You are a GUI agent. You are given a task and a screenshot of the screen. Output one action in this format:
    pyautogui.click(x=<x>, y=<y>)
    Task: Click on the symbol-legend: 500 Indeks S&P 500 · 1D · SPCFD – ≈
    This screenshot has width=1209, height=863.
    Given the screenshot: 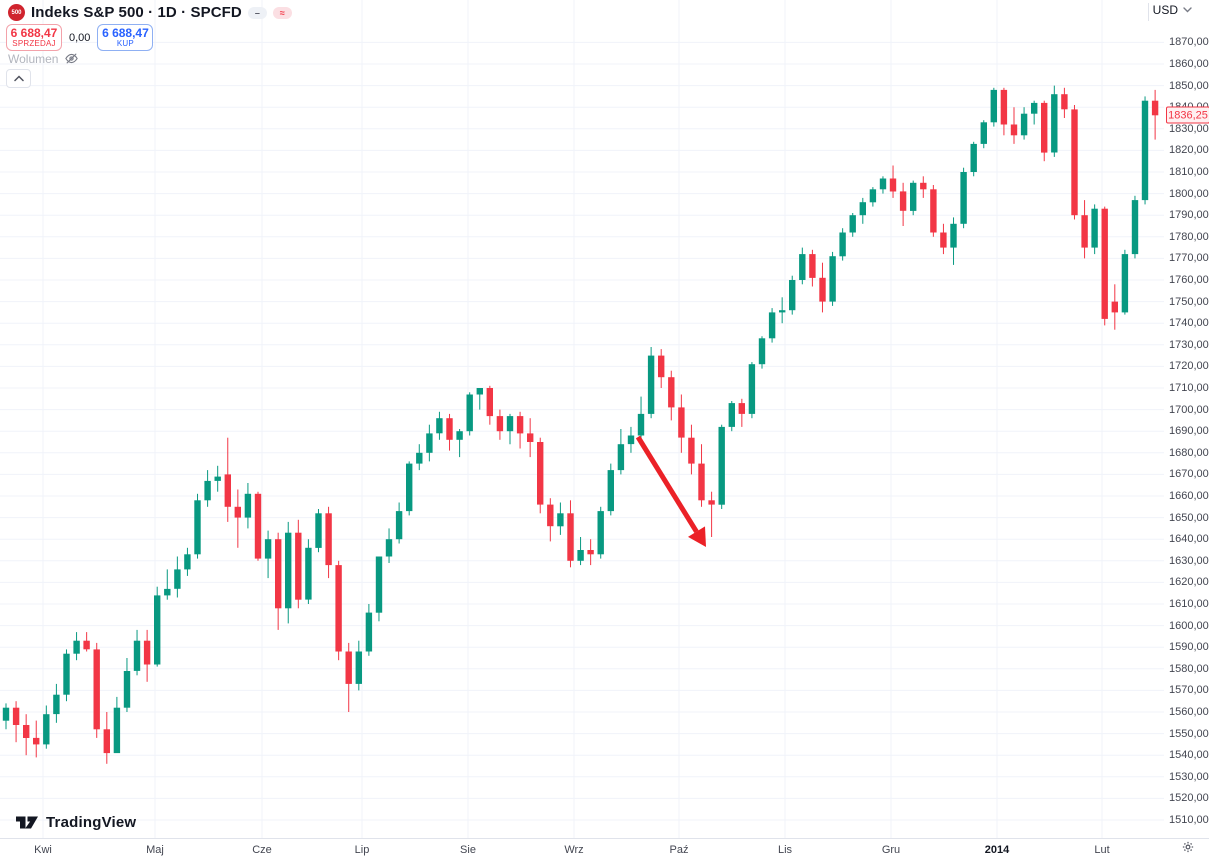 What is the action you would take?
    pyautogui.click(x=150, y=12)
    